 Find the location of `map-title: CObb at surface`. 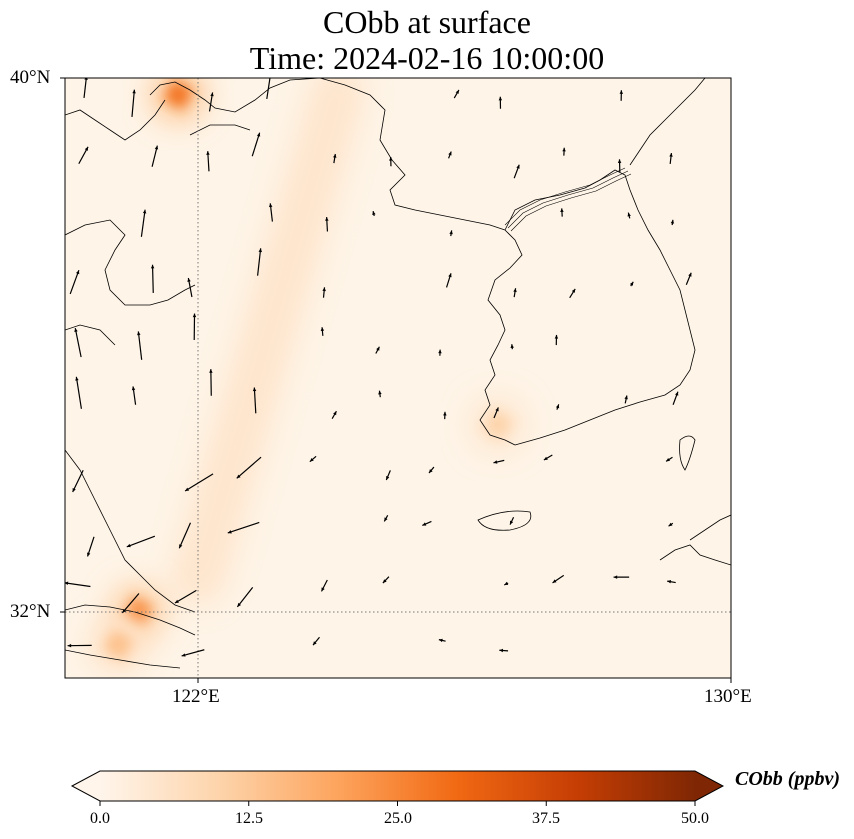

map-title: CObb at surface is located at coordinates (427, 22).